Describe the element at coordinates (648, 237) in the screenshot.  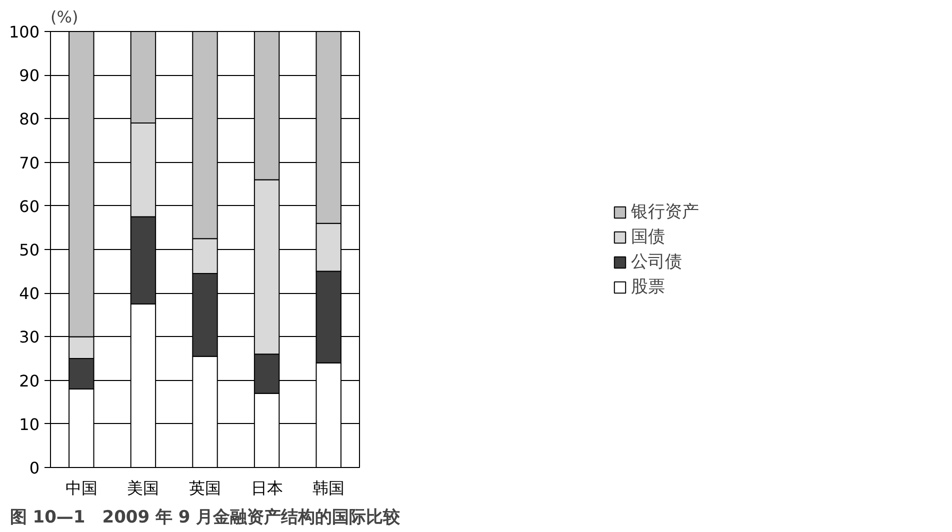
I see `legend-label: 国债` at that location.